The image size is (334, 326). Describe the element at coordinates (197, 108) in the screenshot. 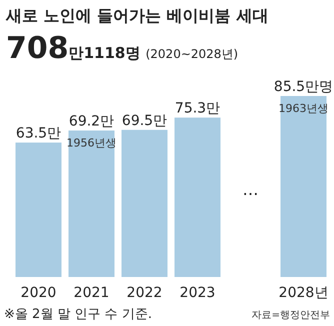

I see `data-label: 75.3만` at that location.